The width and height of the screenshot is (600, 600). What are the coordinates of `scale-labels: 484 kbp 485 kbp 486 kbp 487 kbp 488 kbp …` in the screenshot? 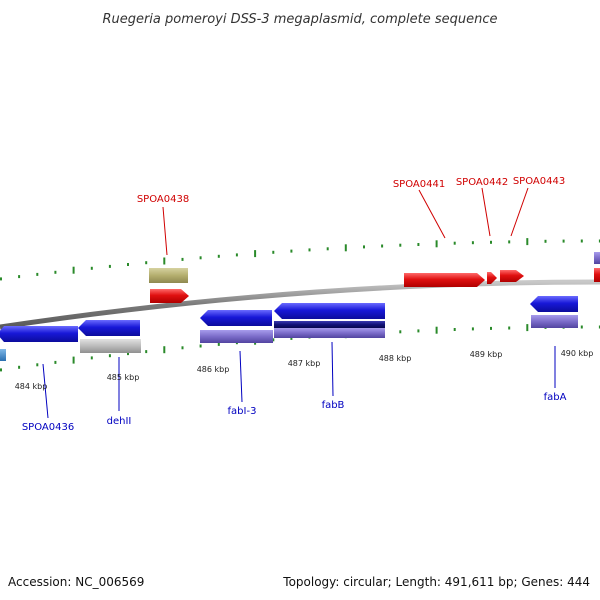 It's located at (304, 370).